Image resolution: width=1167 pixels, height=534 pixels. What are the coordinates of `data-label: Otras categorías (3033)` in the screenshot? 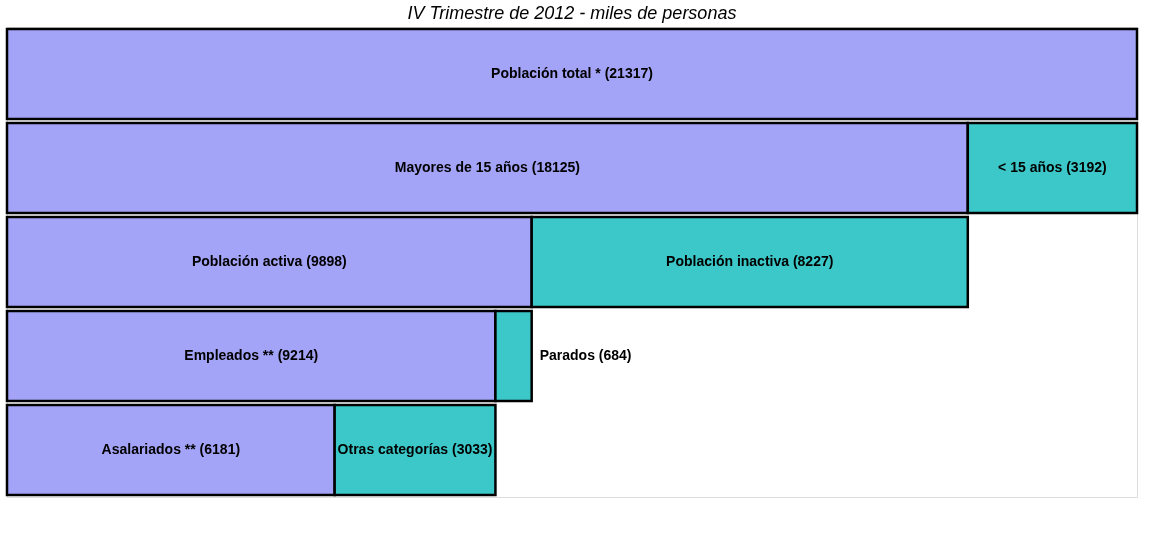 It's located at (415, 449).